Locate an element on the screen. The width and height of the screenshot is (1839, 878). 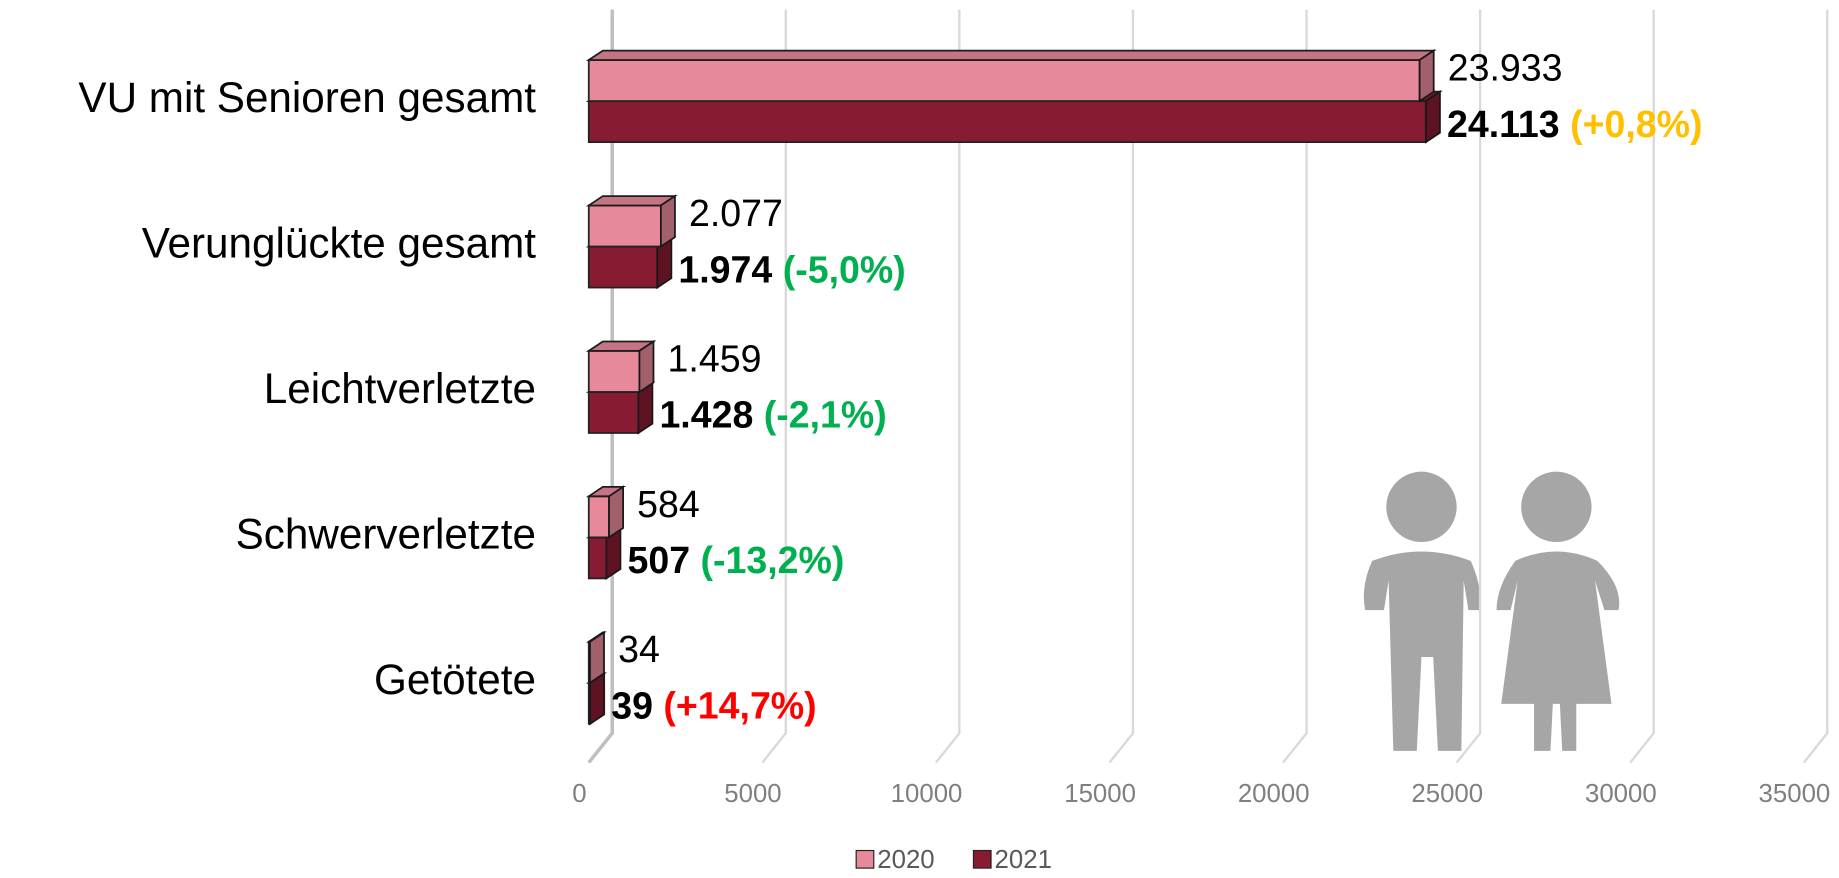
value-label-group: 1.428 (-2,1%) is located at coordinates (772, 415).